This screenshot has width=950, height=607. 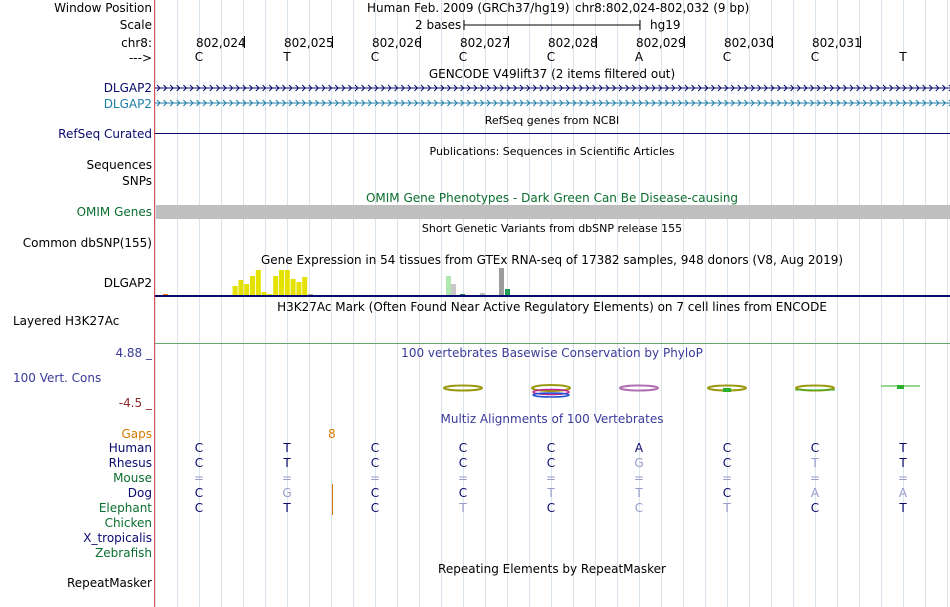 I want to click on dbsnp-track-label: Common dbSNP(155), so click(x=87, y=243).